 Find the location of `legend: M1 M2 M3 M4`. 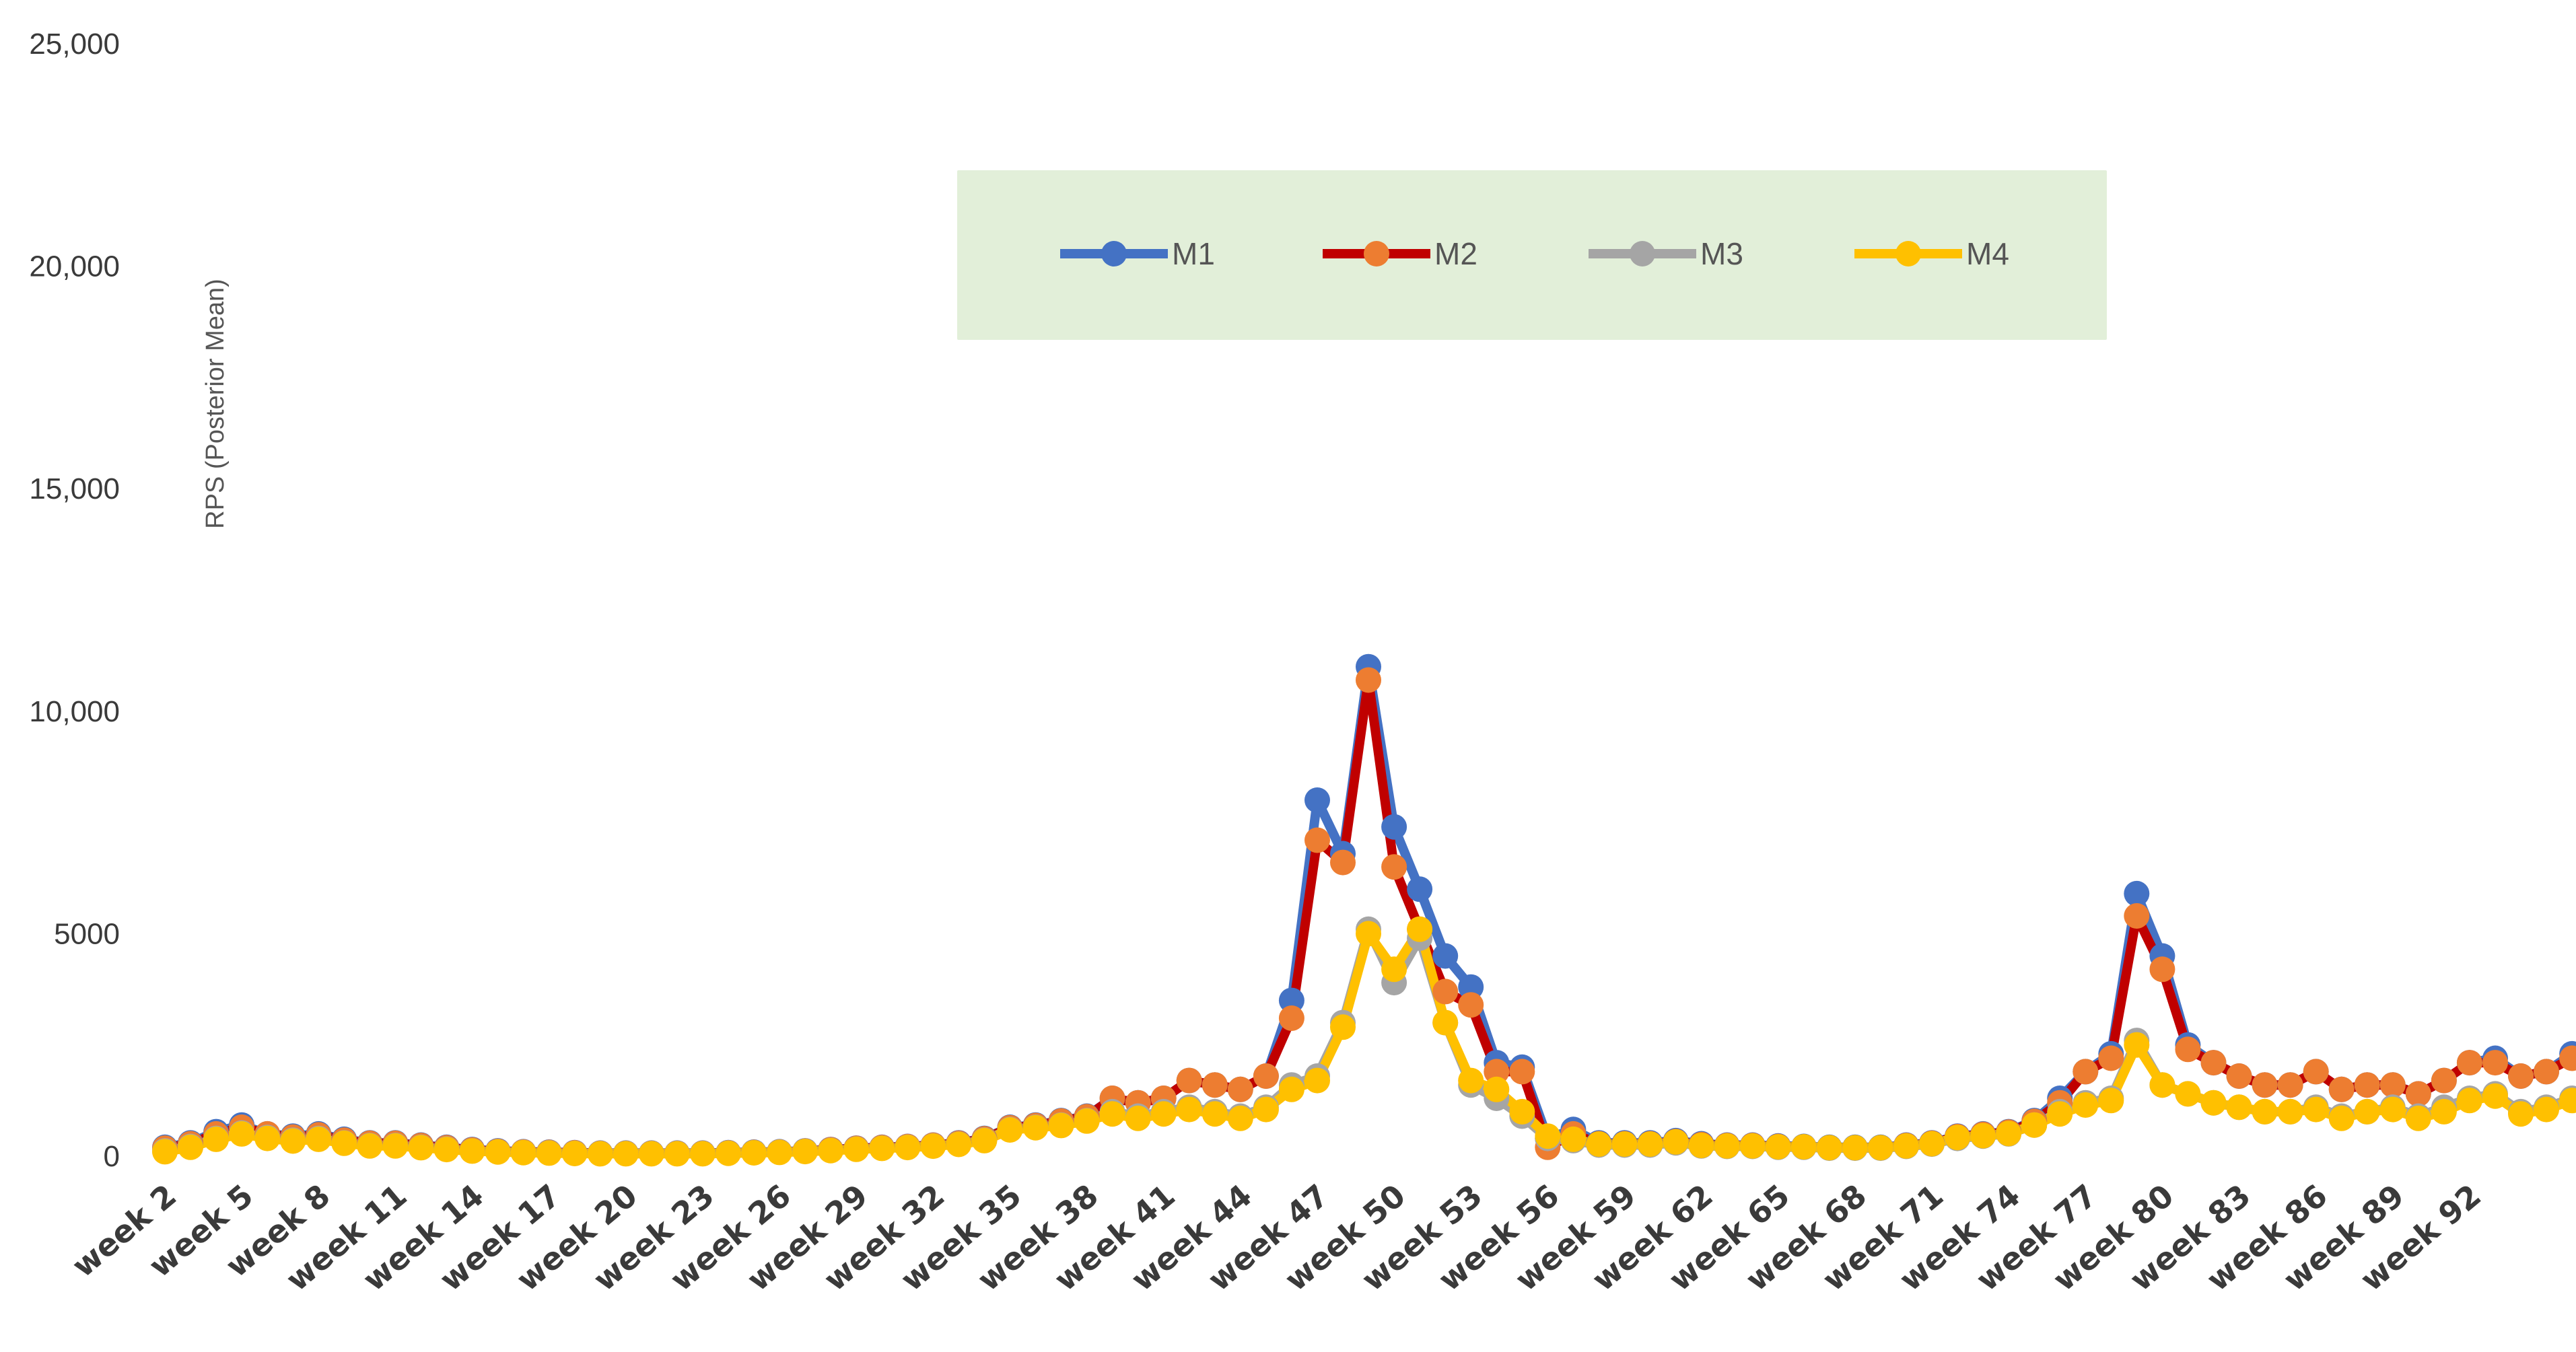

legend: M1 M2 M3 M4 is located at coordinates (1532, 255).